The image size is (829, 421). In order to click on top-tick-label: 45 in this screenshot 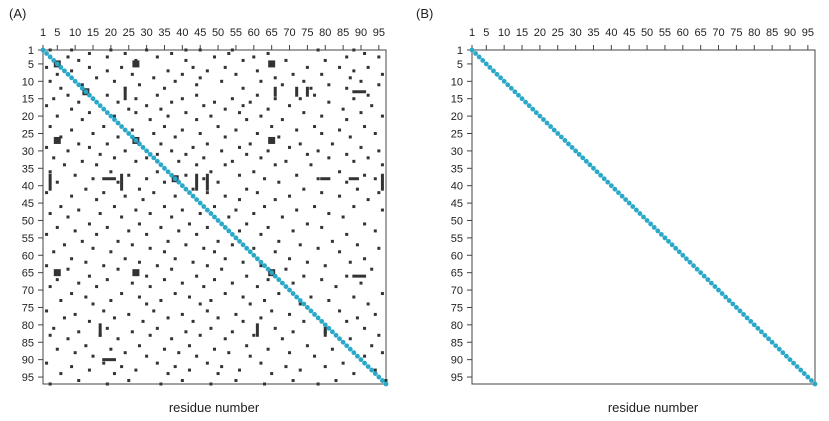, I will do `click(629, 33)`.